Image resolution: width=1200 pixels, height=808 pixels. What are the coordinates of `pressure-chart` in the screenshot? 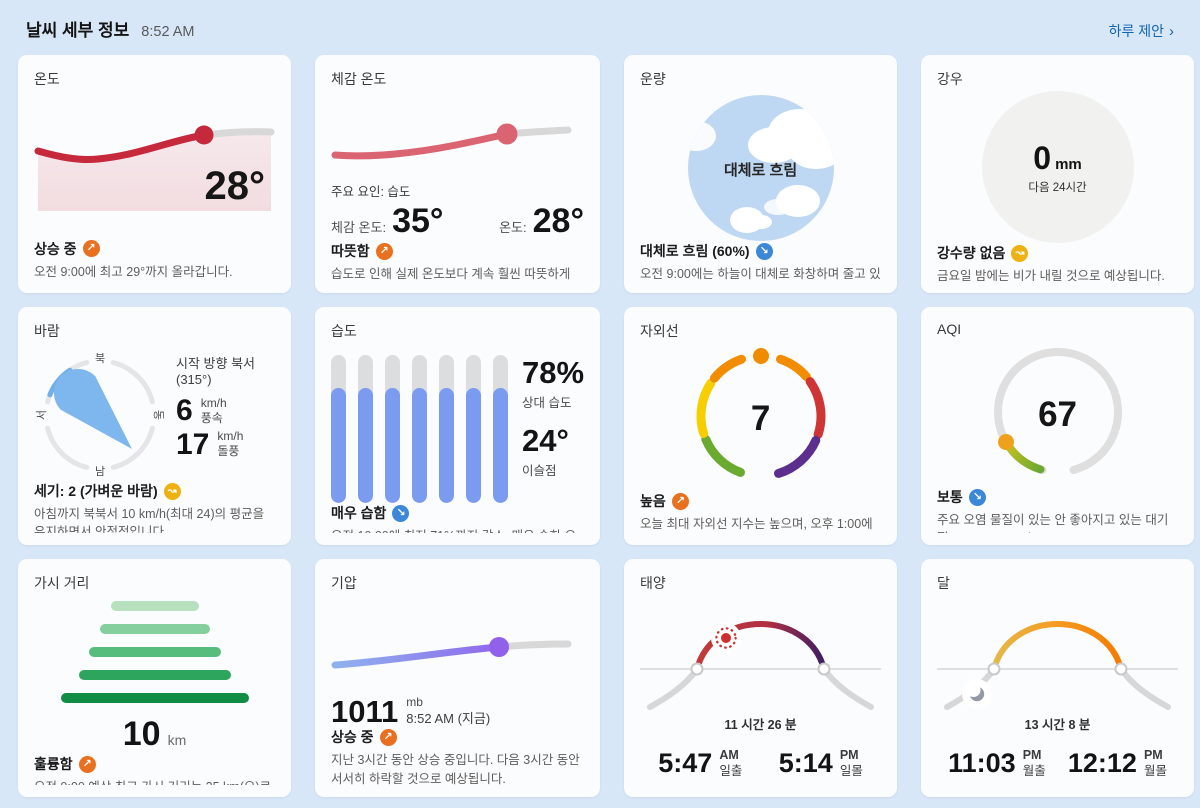 It's located at (457, 647).